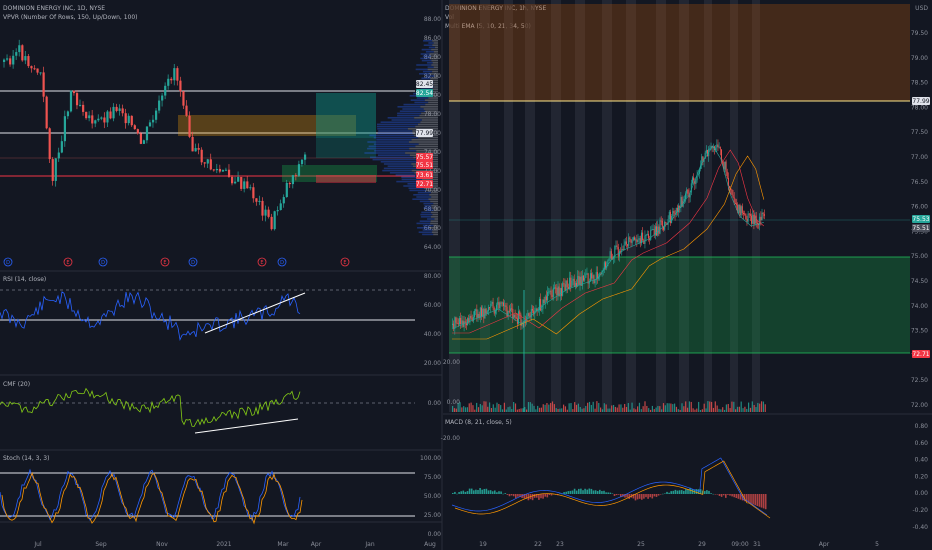  I want to click on target-zone, so click(346, 115).